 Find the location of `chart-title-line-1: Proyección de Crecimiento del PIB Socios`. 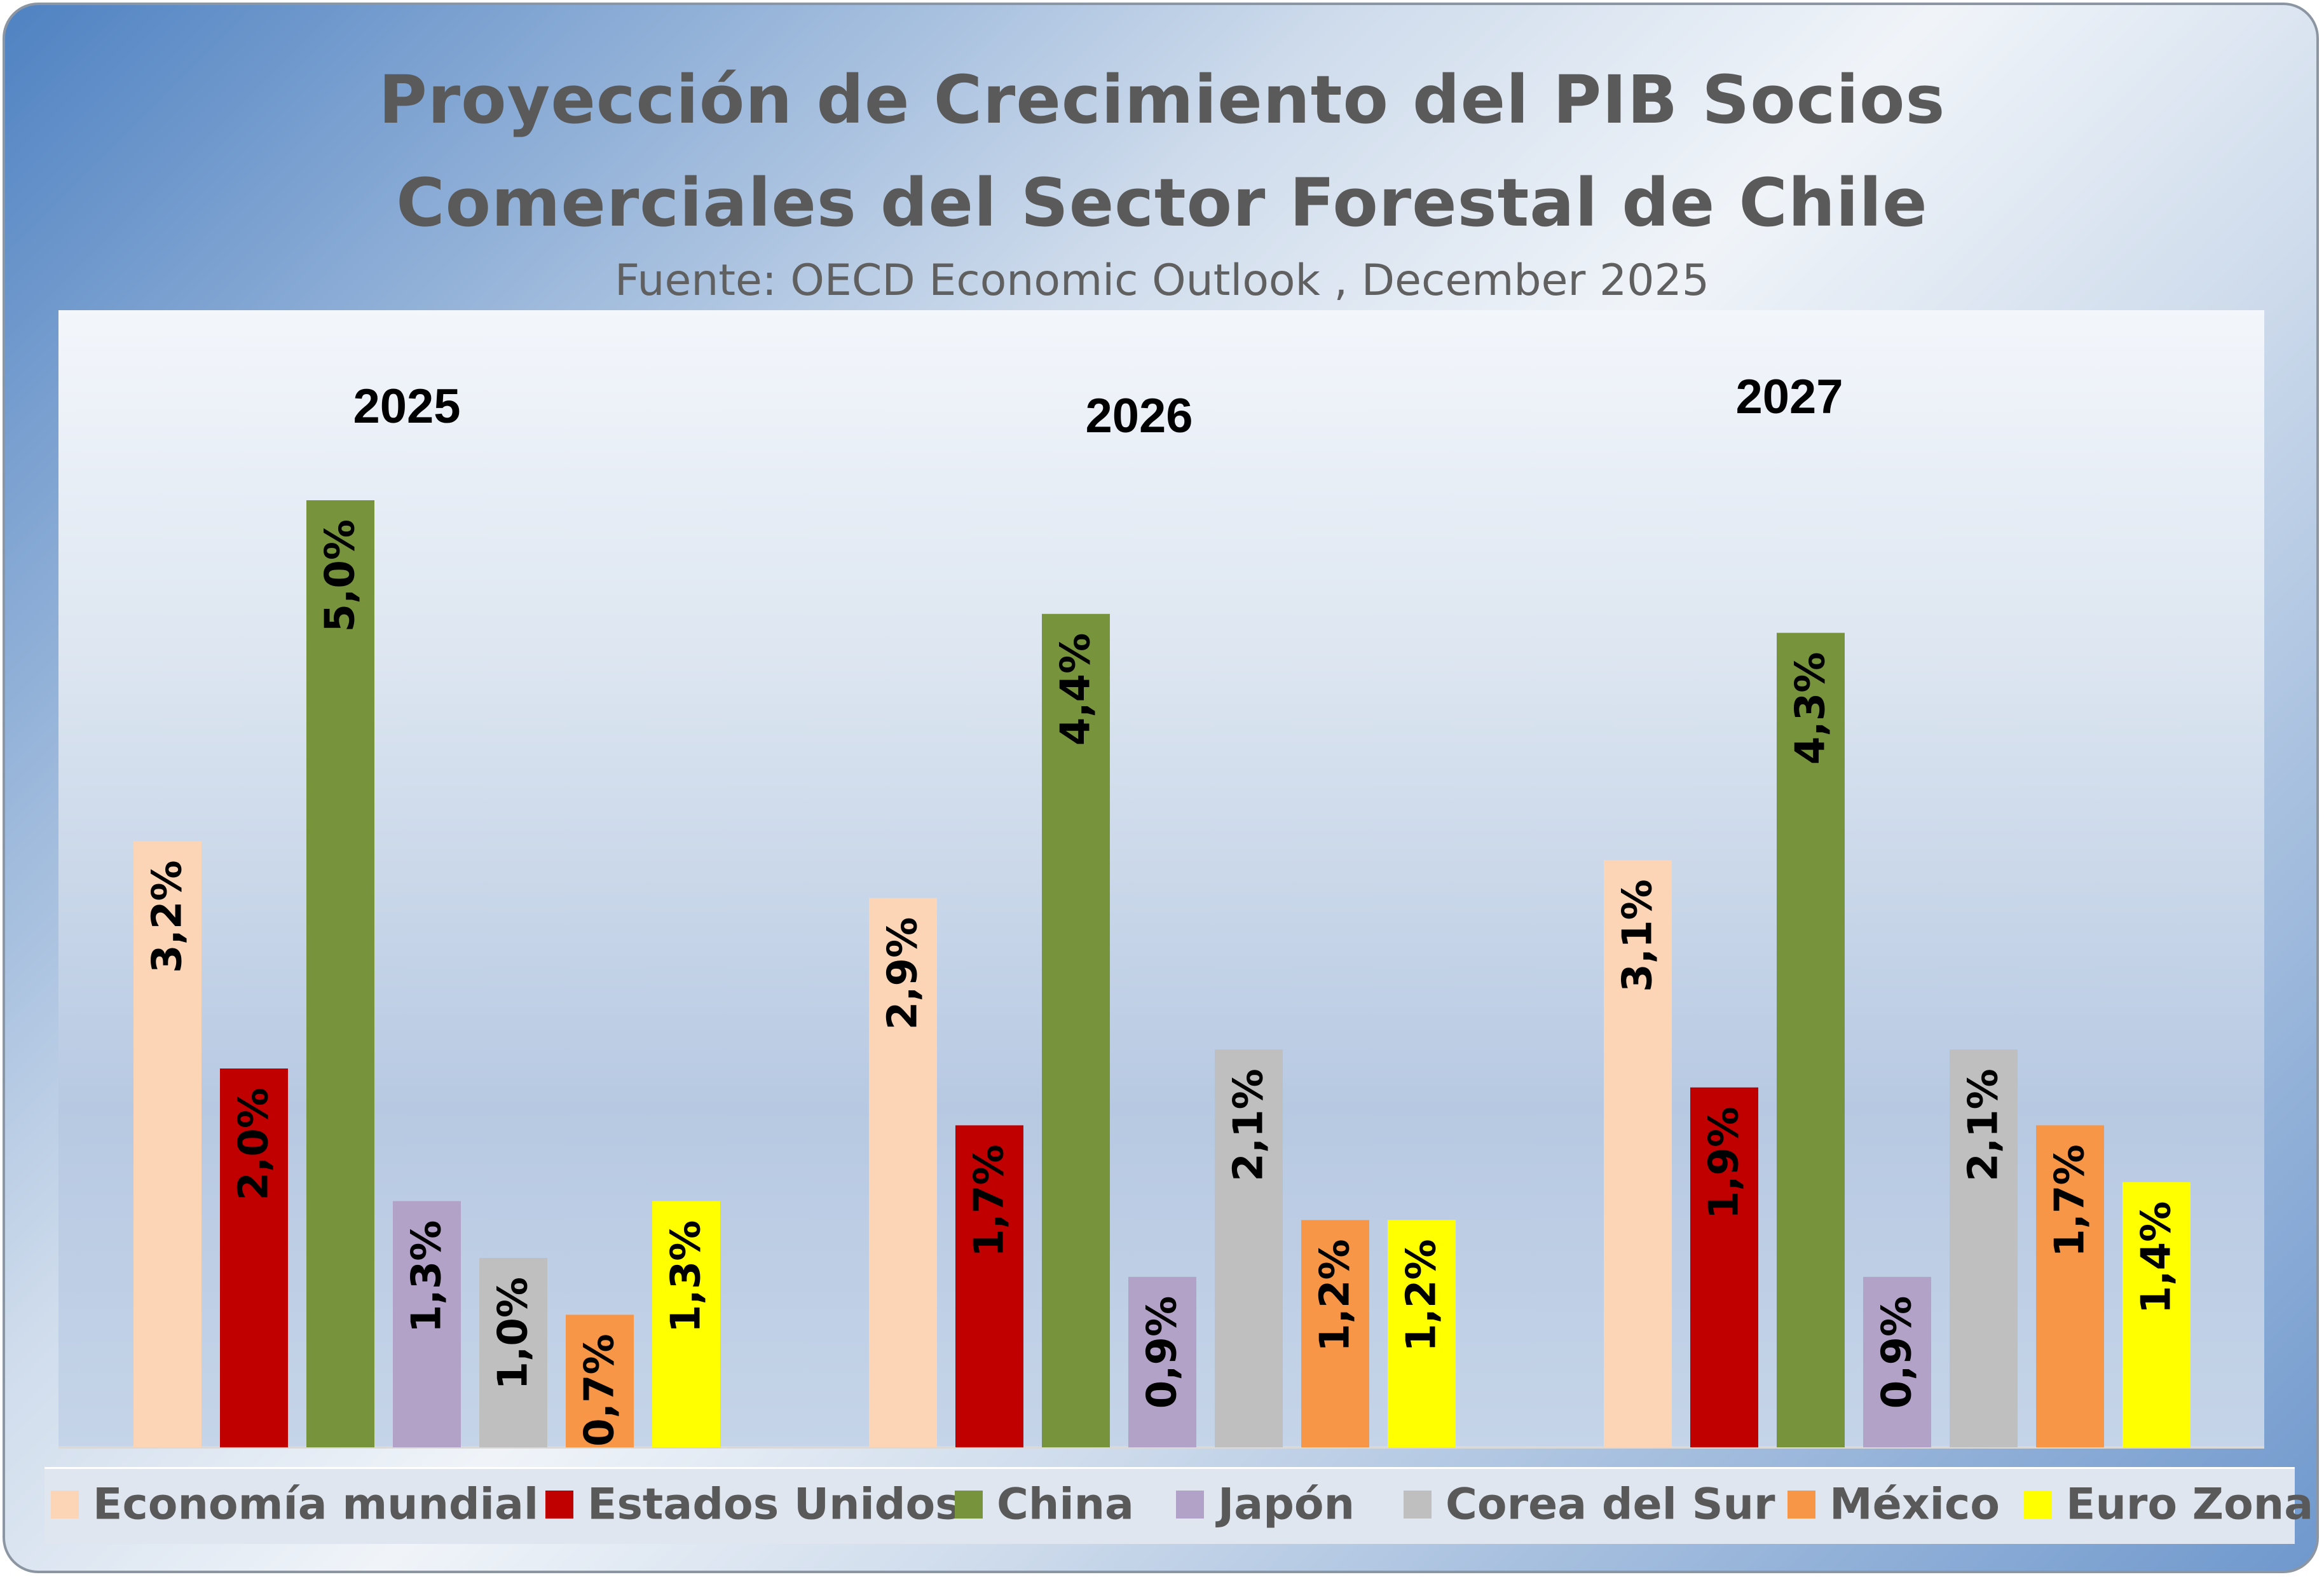

chart-title-line-1: Proyección de Crecimiento del PIB Socios is located at coordinates (1162, 100).